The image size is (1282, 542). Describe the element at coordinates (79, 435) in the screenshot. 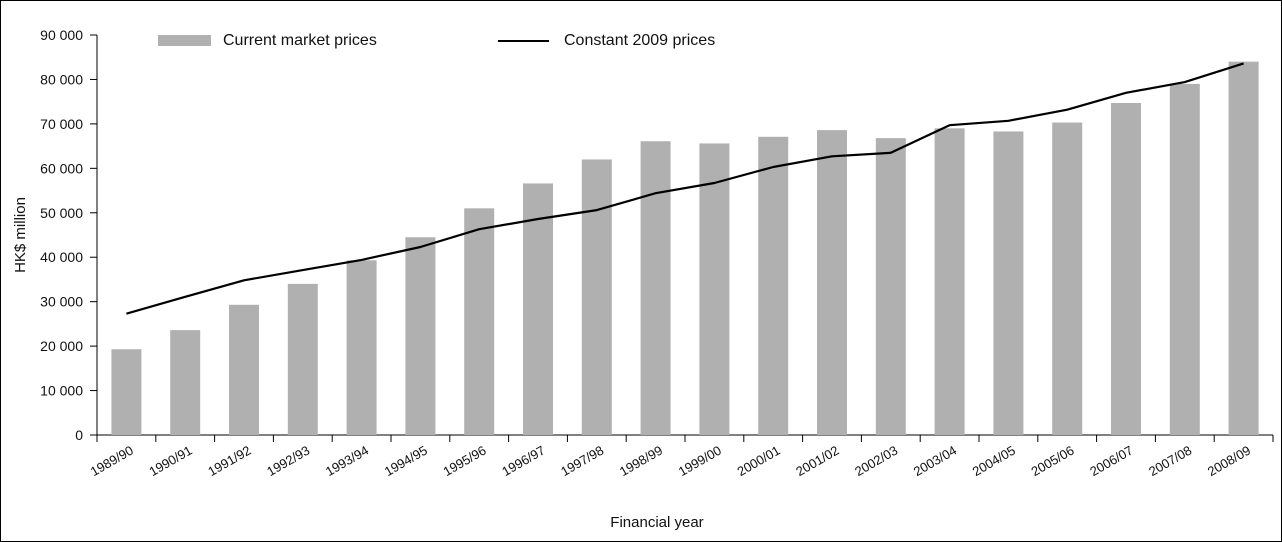

I see `y-tick-label: 0` at that location.